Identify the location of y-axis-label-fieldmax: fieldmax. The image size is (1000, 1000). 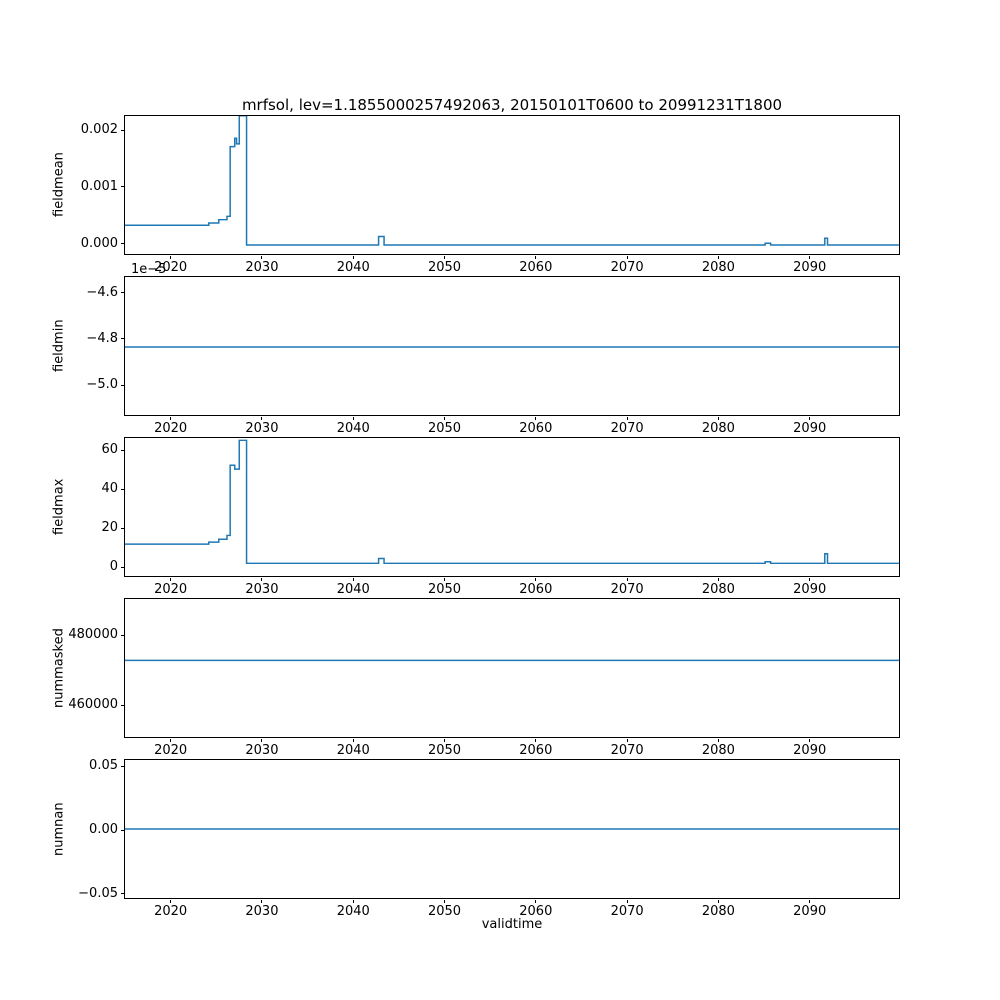
(59, 507).